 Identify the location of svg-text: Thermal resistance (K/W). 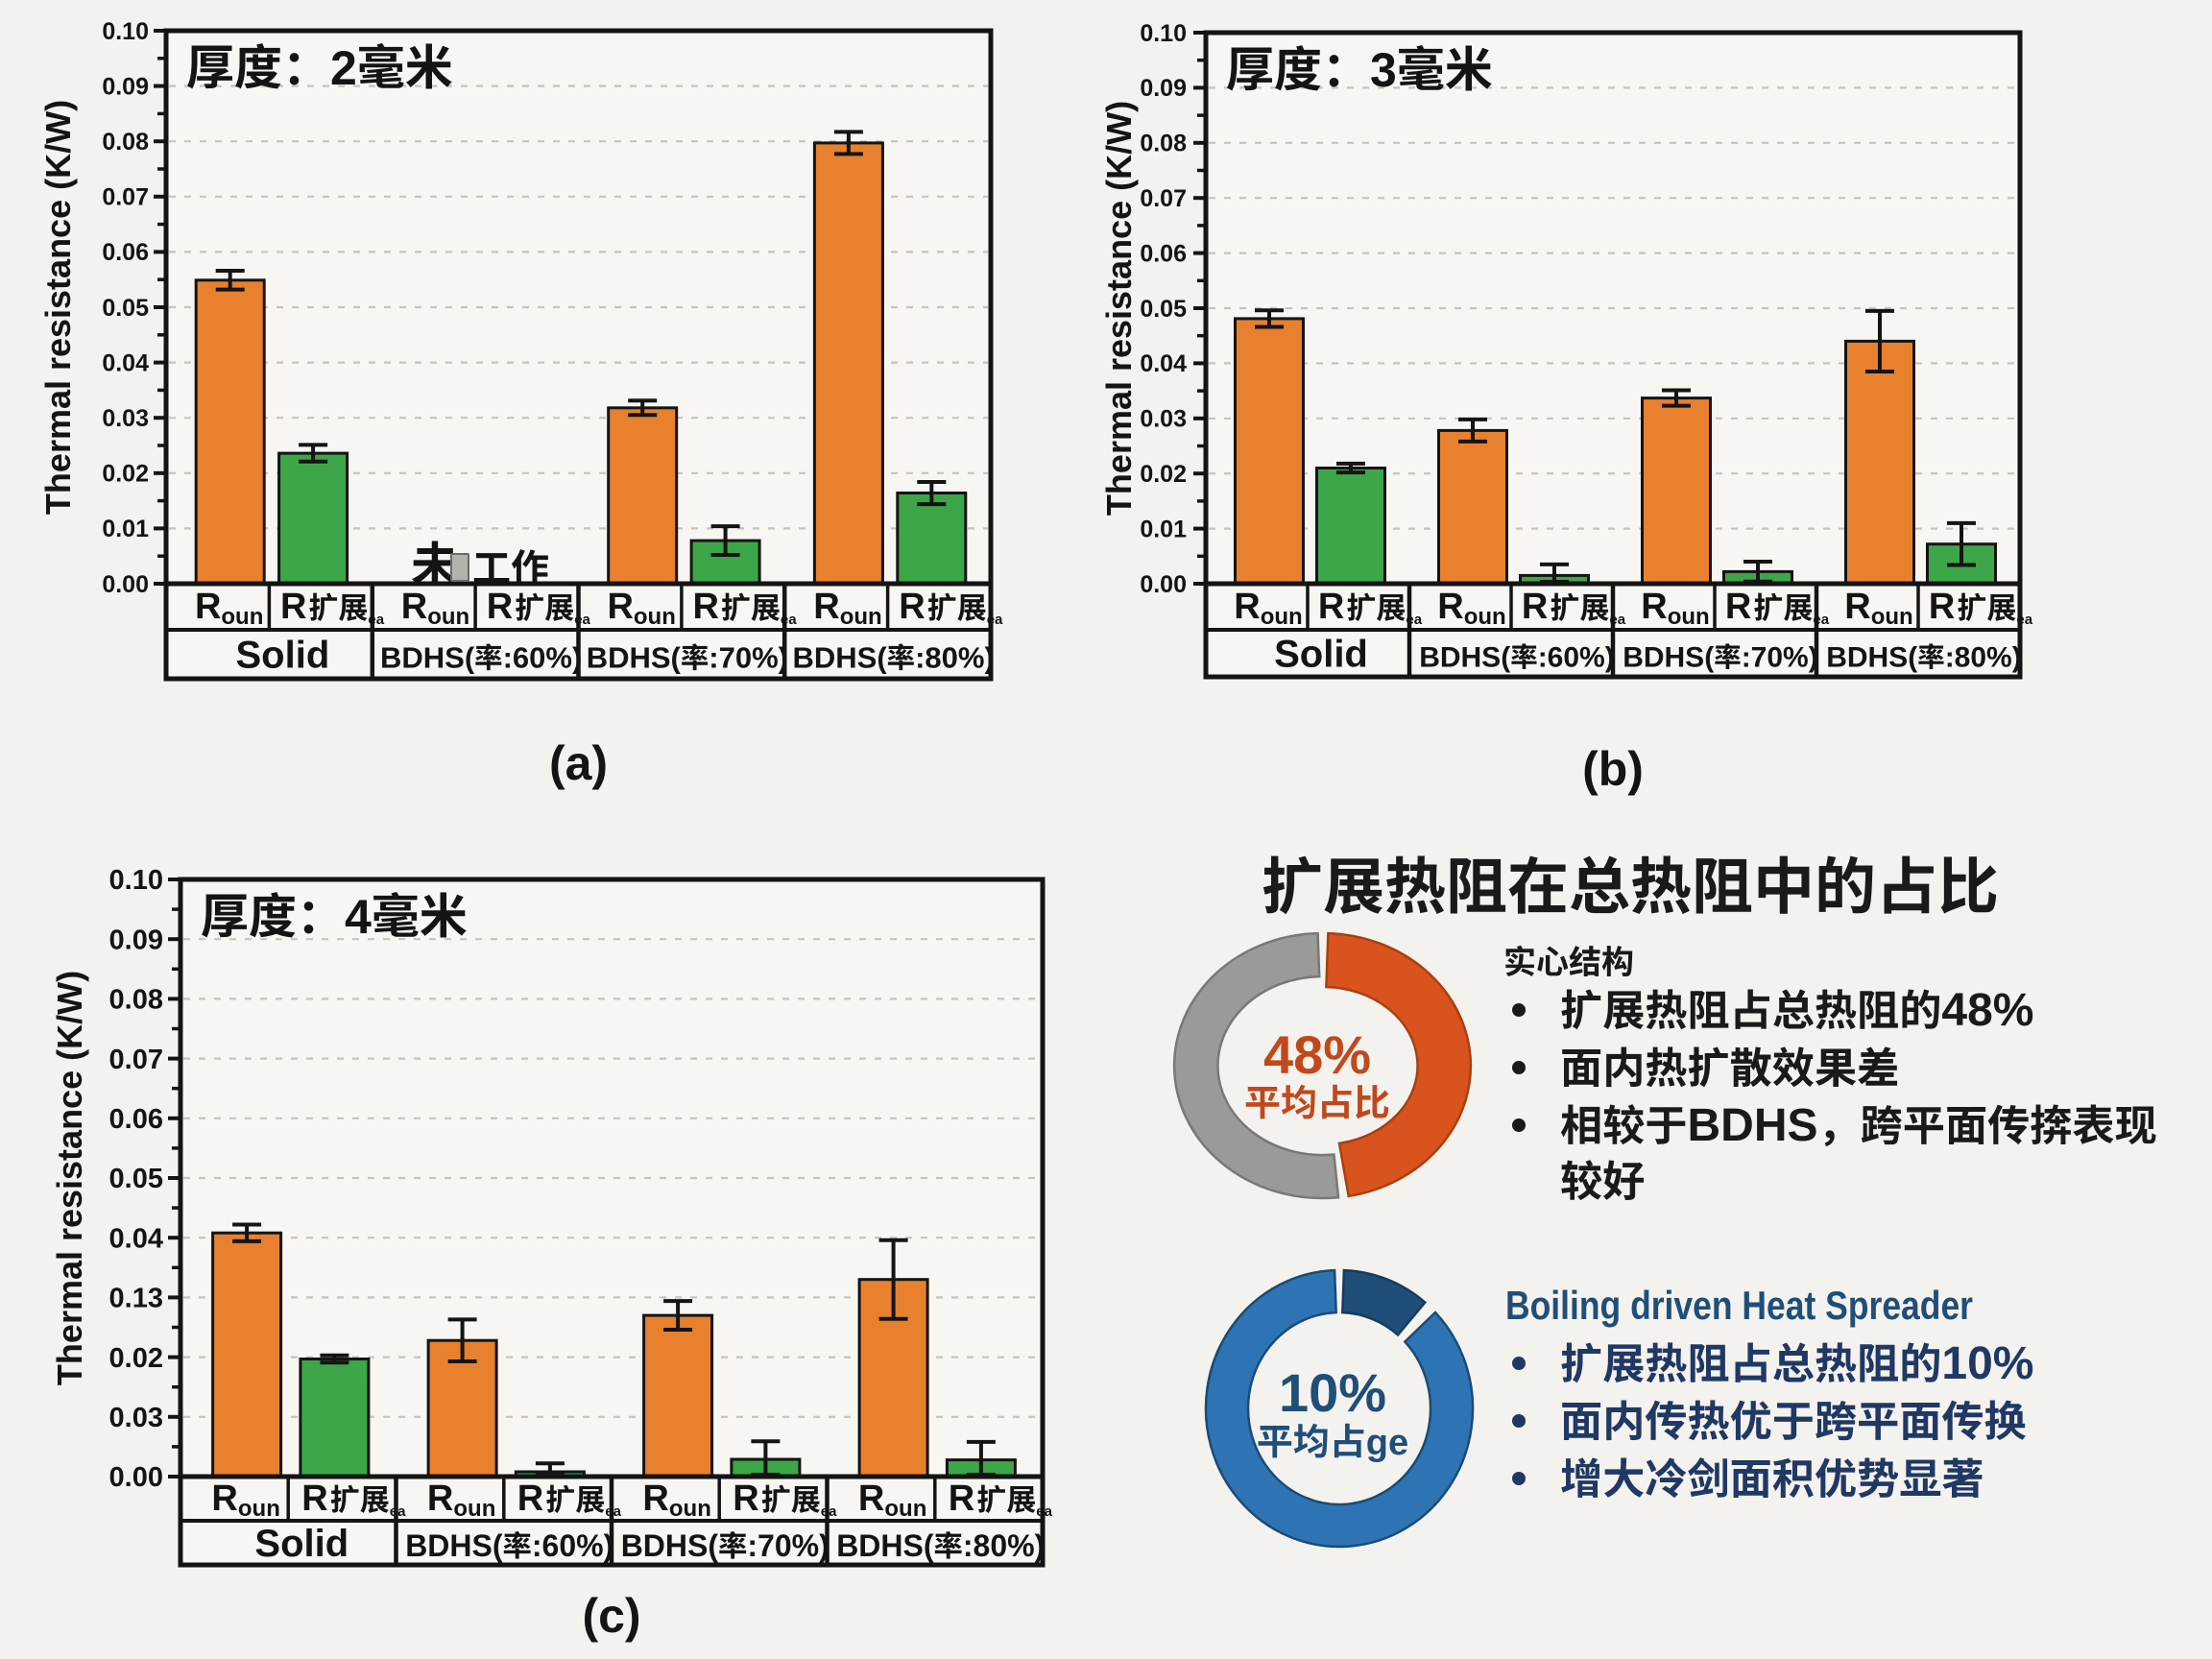
(1119, 308).